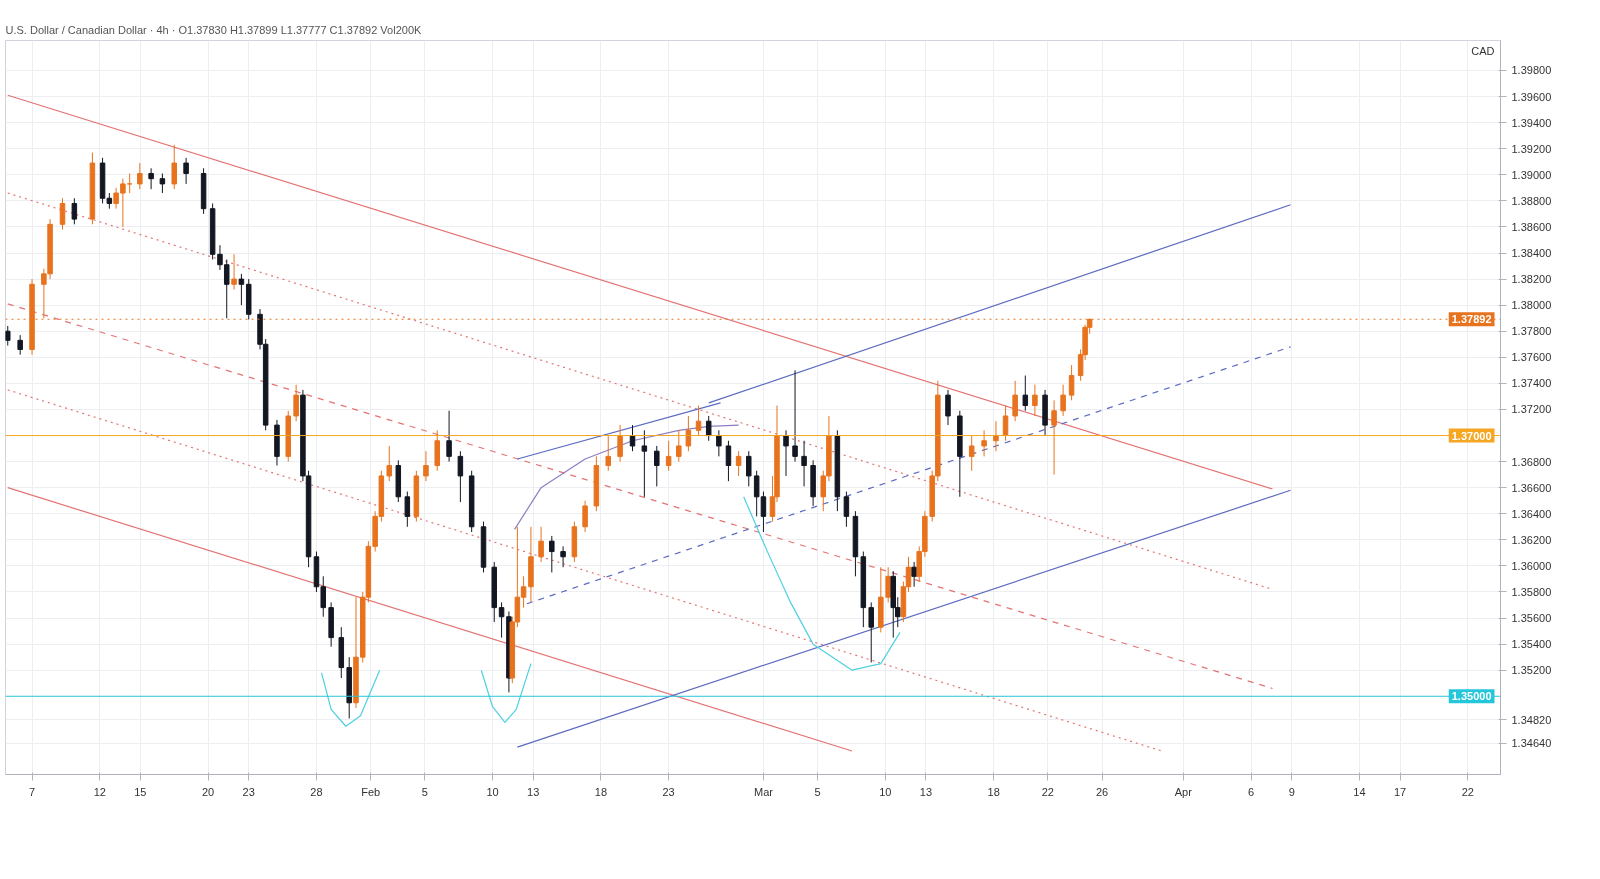  Describe the element at coordinates (1531, 331) in the screenshot. I see `y-tick-label: 1.37800` at that location.